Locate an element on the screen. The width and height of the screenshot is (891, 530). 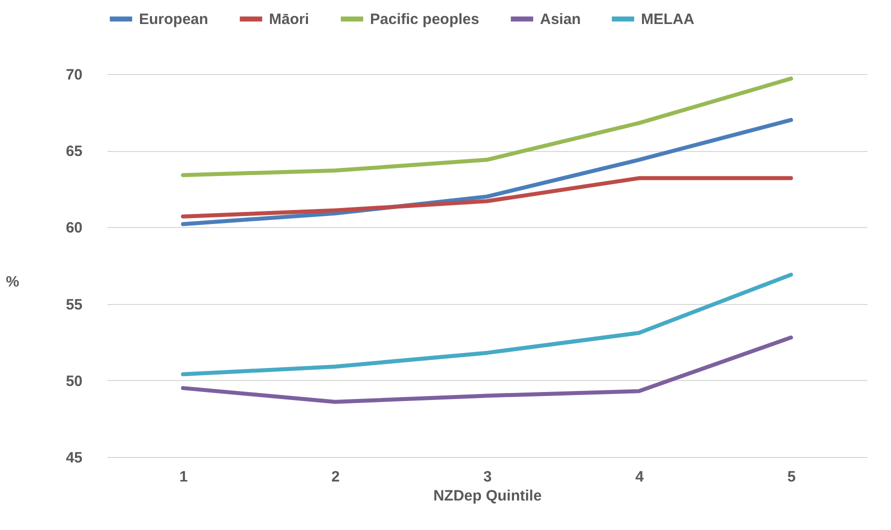
legend-label: Pacific peoples is located at coordinates (425, 19).